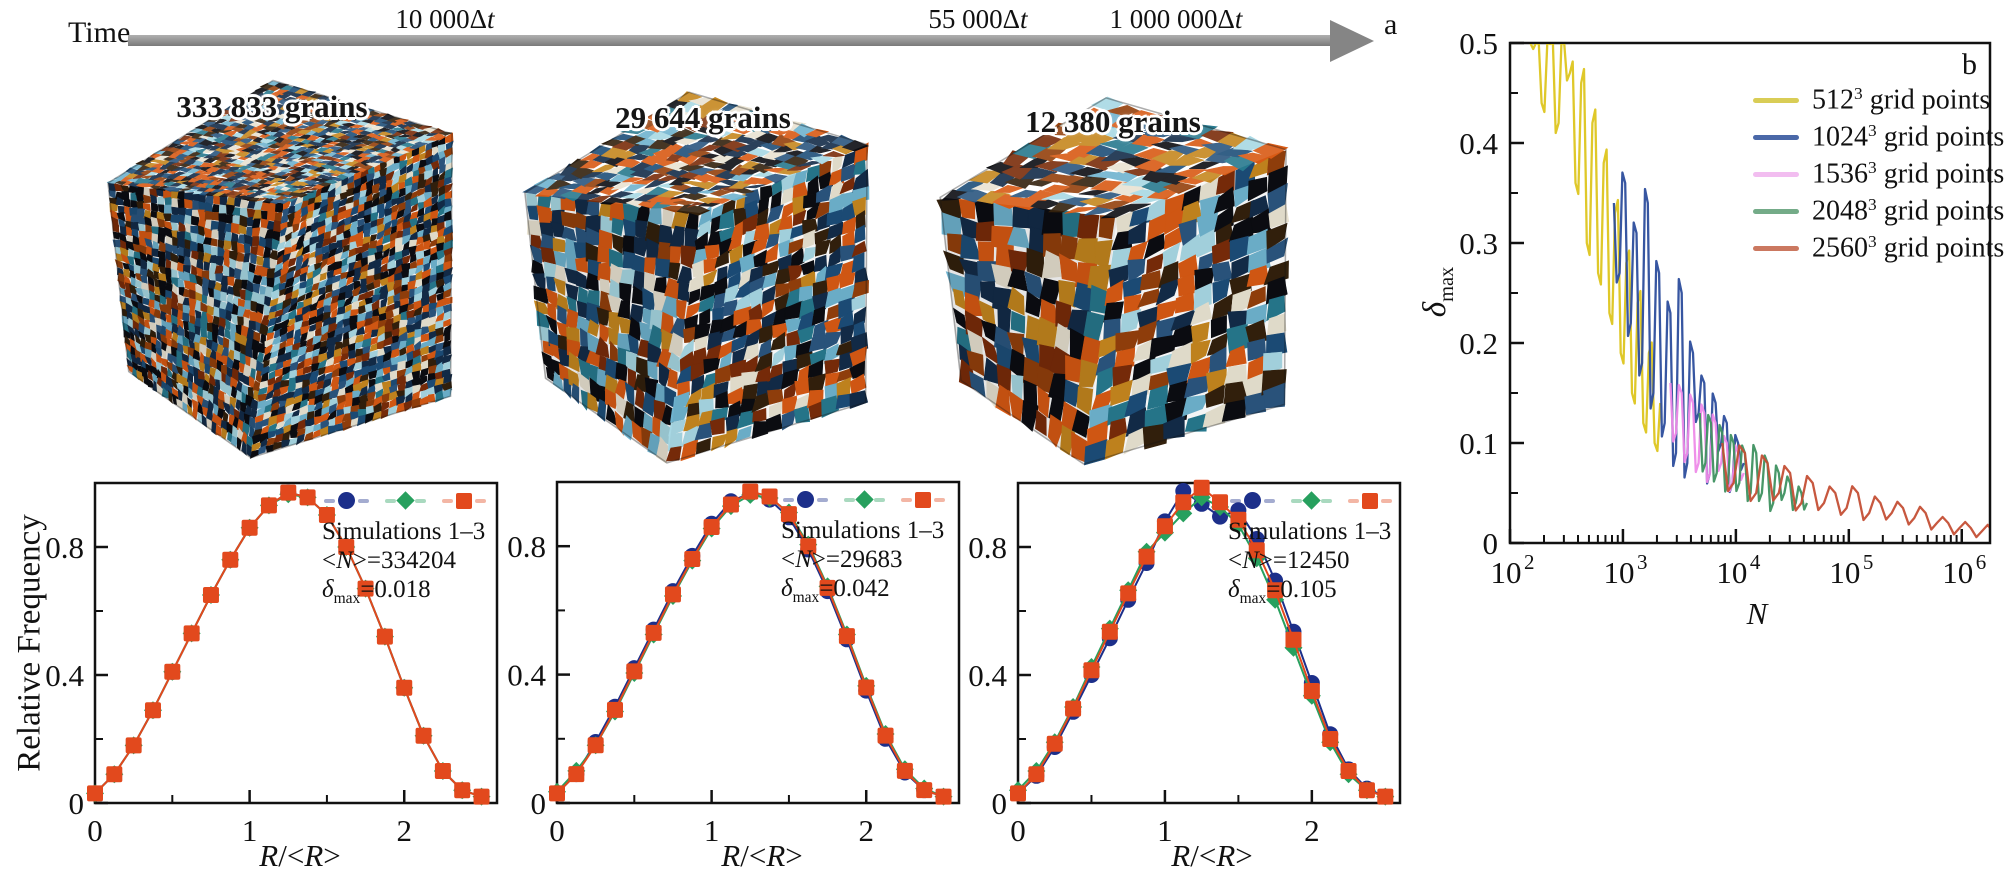 The image size is (2014, 886). What do you see at coordinates (1478, 243) in the screenshot?
I see `svg-text: 0.3` at bounding box center [1478, 243].